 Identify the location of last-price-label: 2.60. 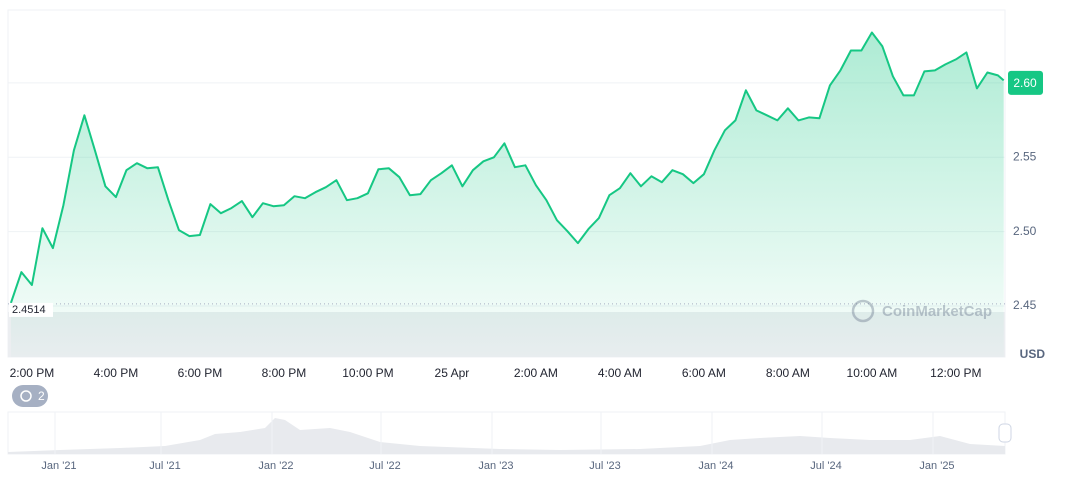
(1025, 83).